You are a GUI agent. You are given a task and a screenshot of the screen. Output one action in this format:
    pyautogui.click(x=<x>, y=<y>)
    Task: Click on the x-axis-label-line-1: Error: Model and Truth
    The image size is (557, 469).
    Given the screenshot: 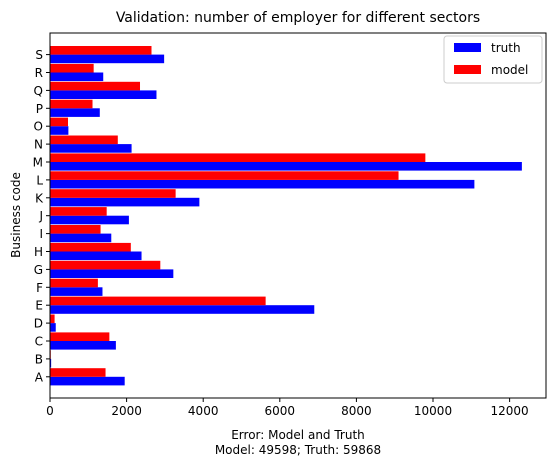 What is the action you would take?
    pyautogui.click(x=298, y=435)
    